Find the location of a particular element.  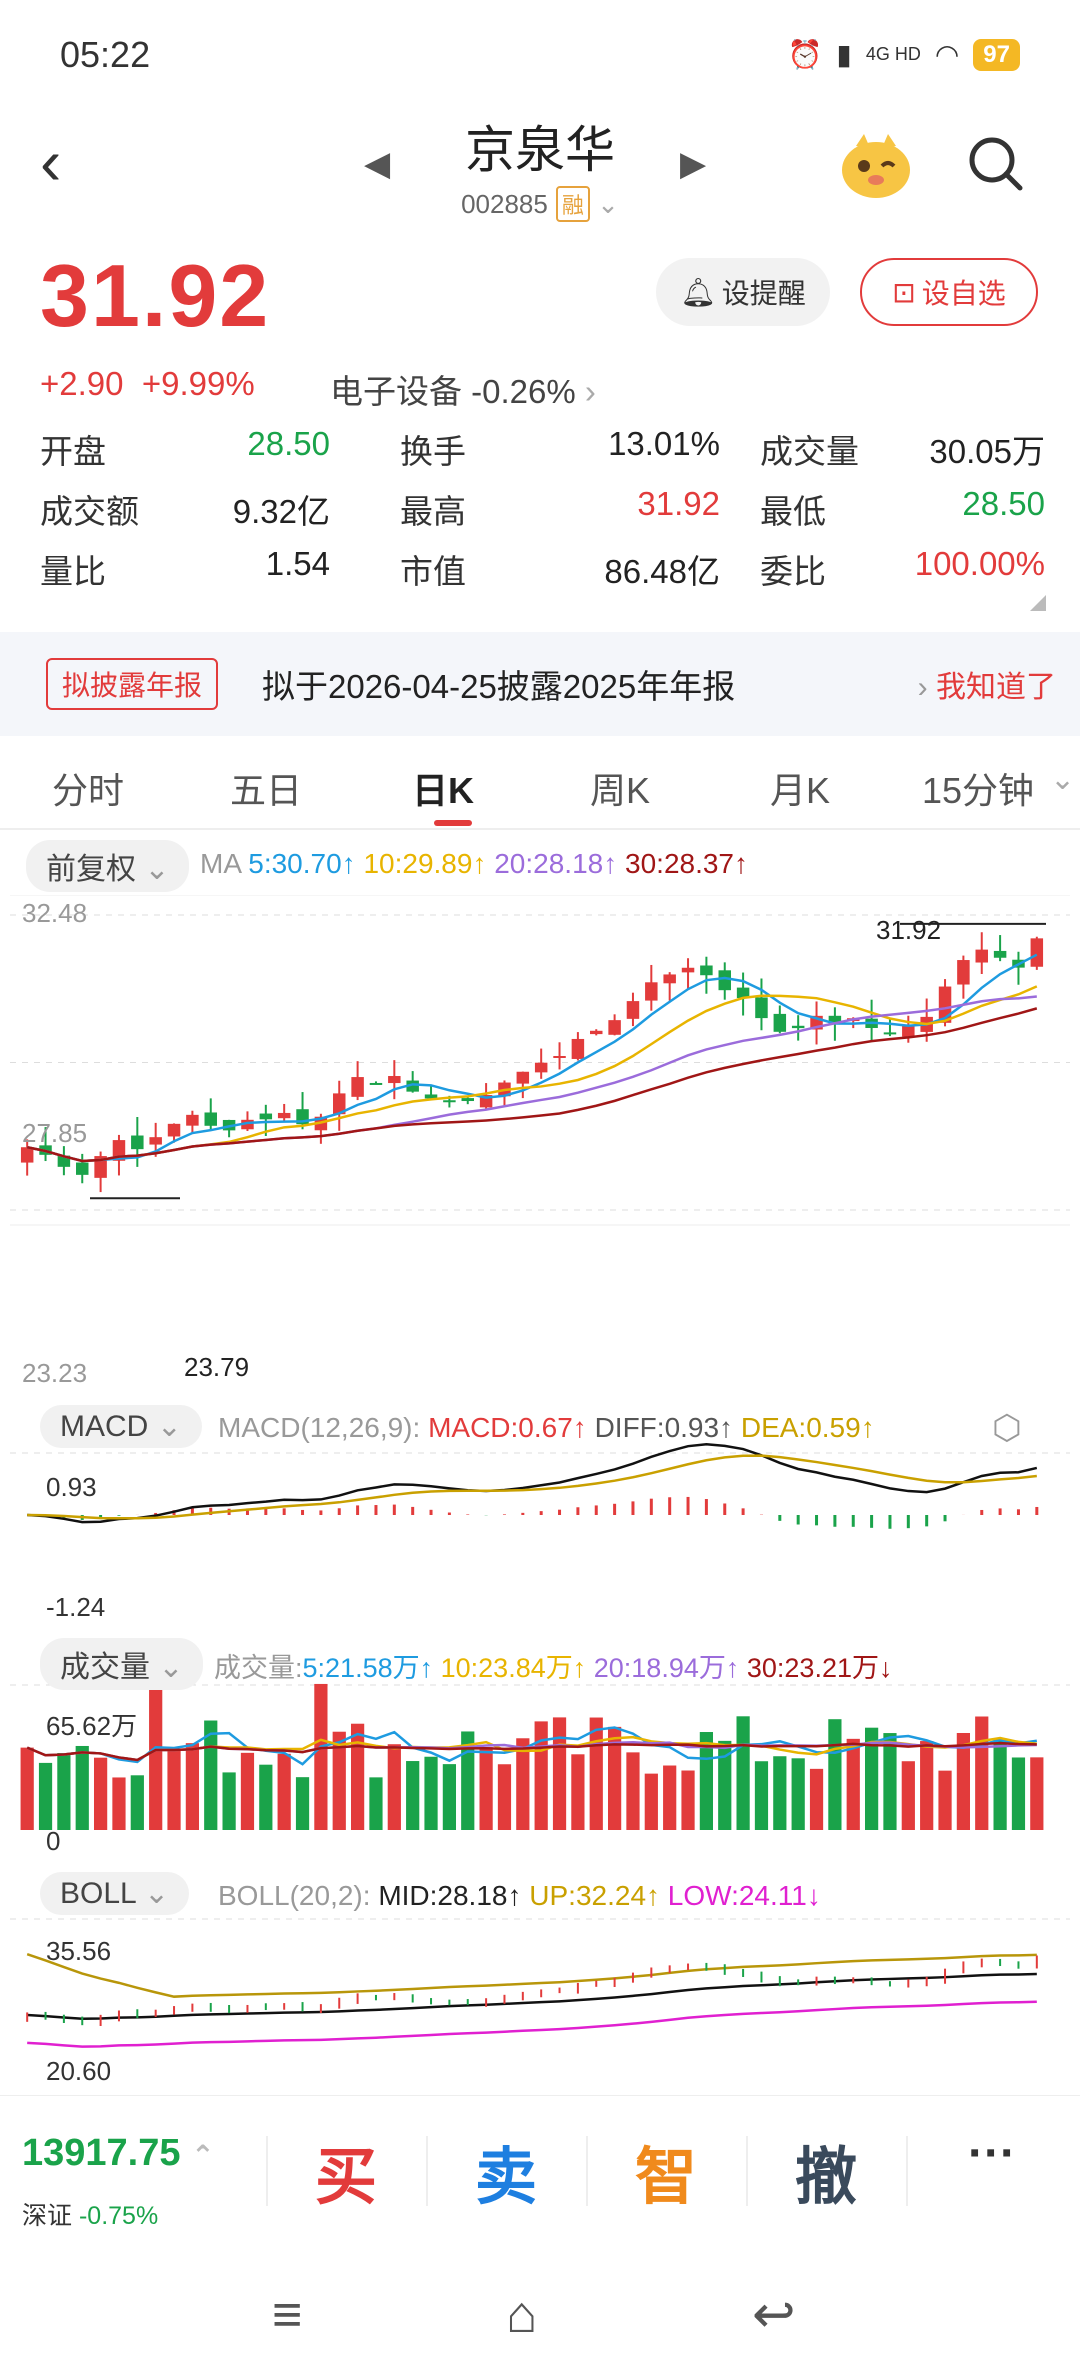

index-widget: 13917.75 ⌃ is located at coordinates (118, 2153).